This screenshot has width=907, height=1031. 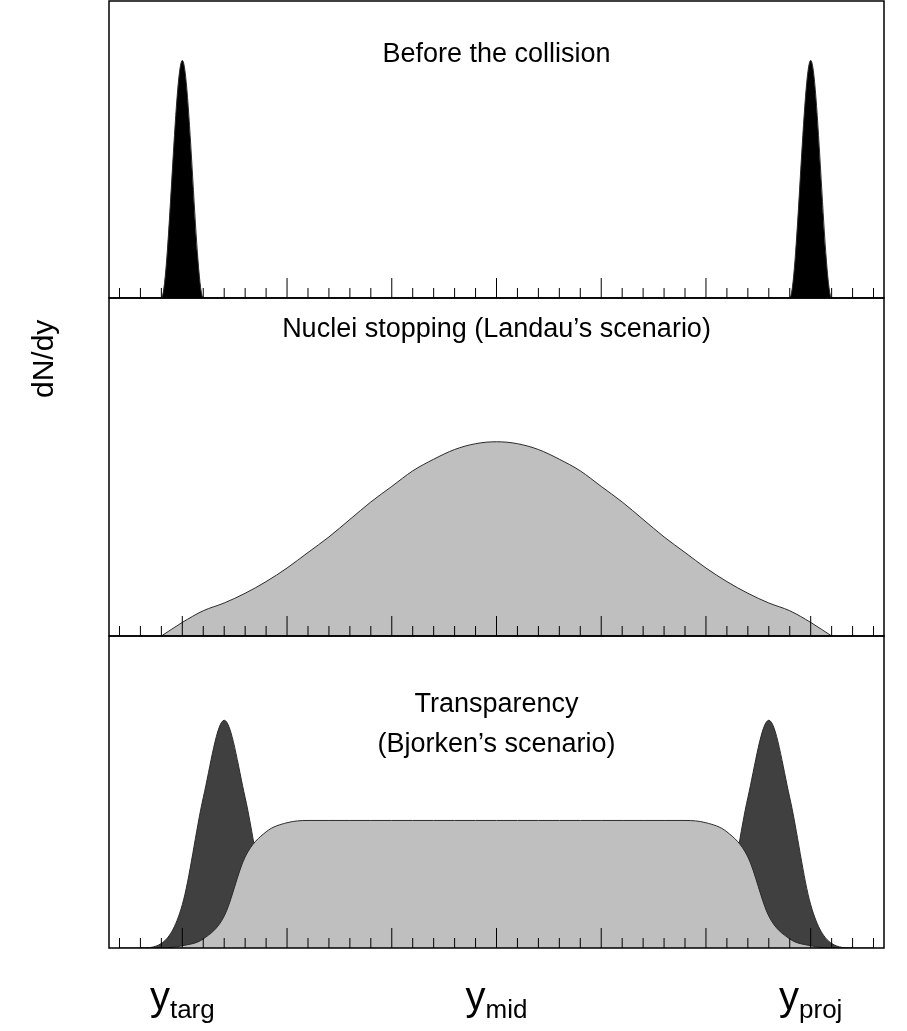 What do you see at coordinates (43, 359) in the screenshot?
I see `y-axis-title: dN/dy` at bounding box center [43, 359].